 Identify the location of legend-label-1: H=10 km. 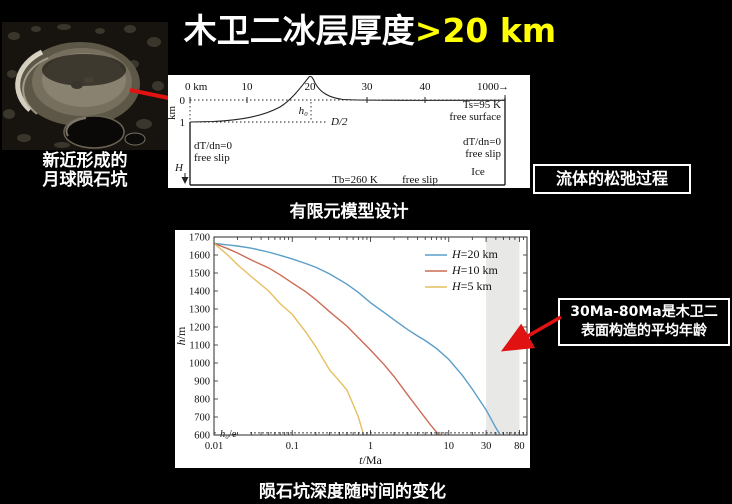
(474, 270).